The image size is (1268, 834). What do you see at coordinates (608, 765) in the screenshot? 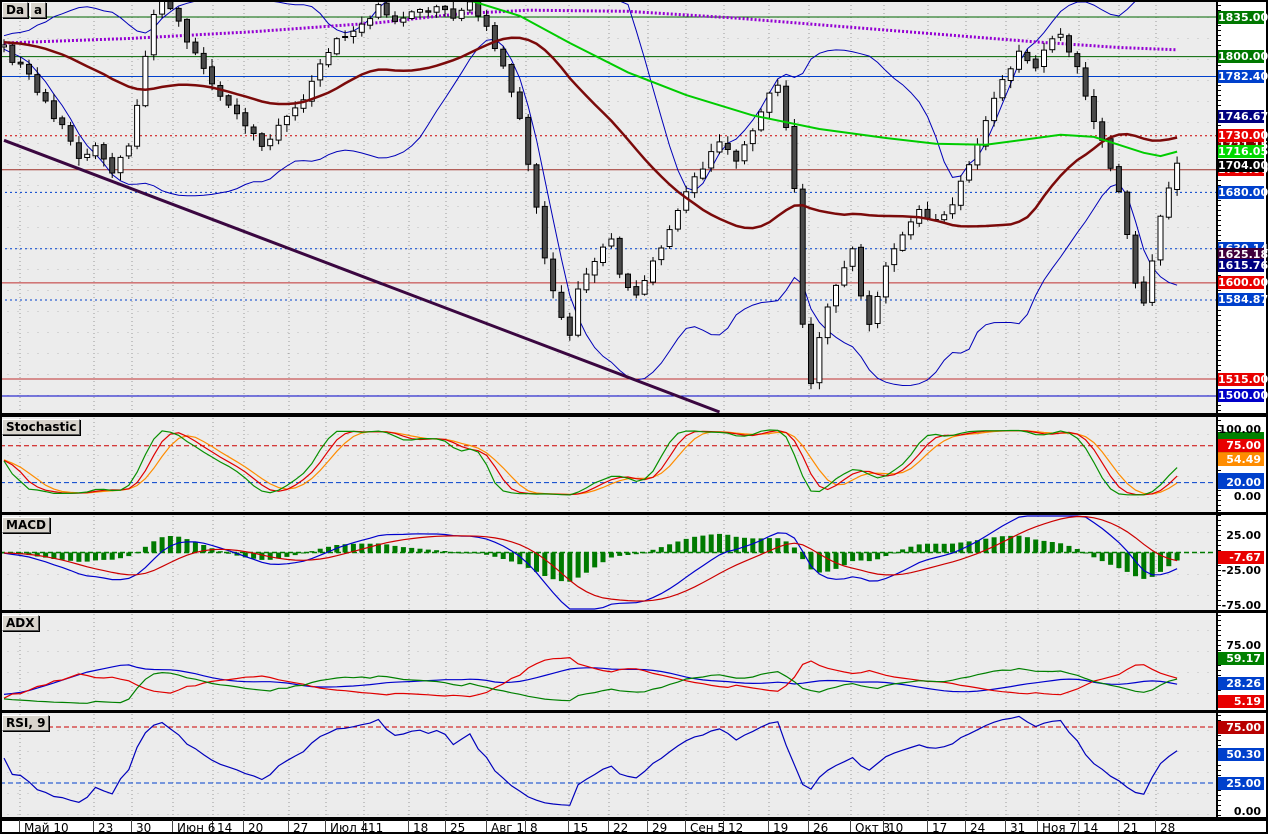
I see `rsi-panel` at bounding box center [608, 765].